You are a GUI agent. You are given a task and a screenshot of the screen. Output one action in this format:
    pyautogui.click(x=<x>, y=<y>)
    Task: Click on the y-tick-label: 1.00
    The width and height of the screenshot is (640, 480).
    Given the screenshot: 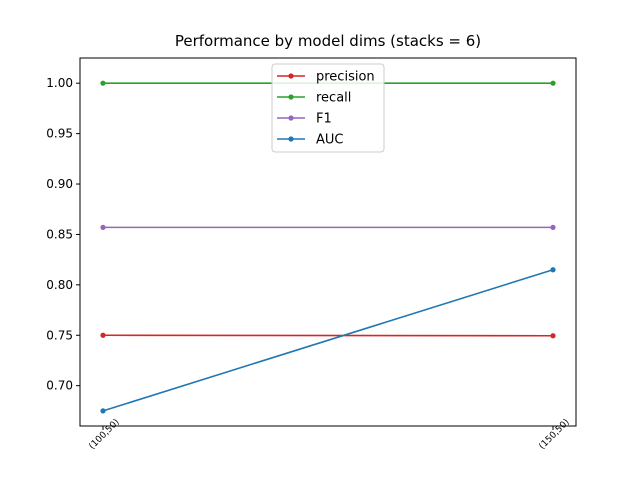 What is the action you would take?
    pyautogui.click(x=59, y=83)
    